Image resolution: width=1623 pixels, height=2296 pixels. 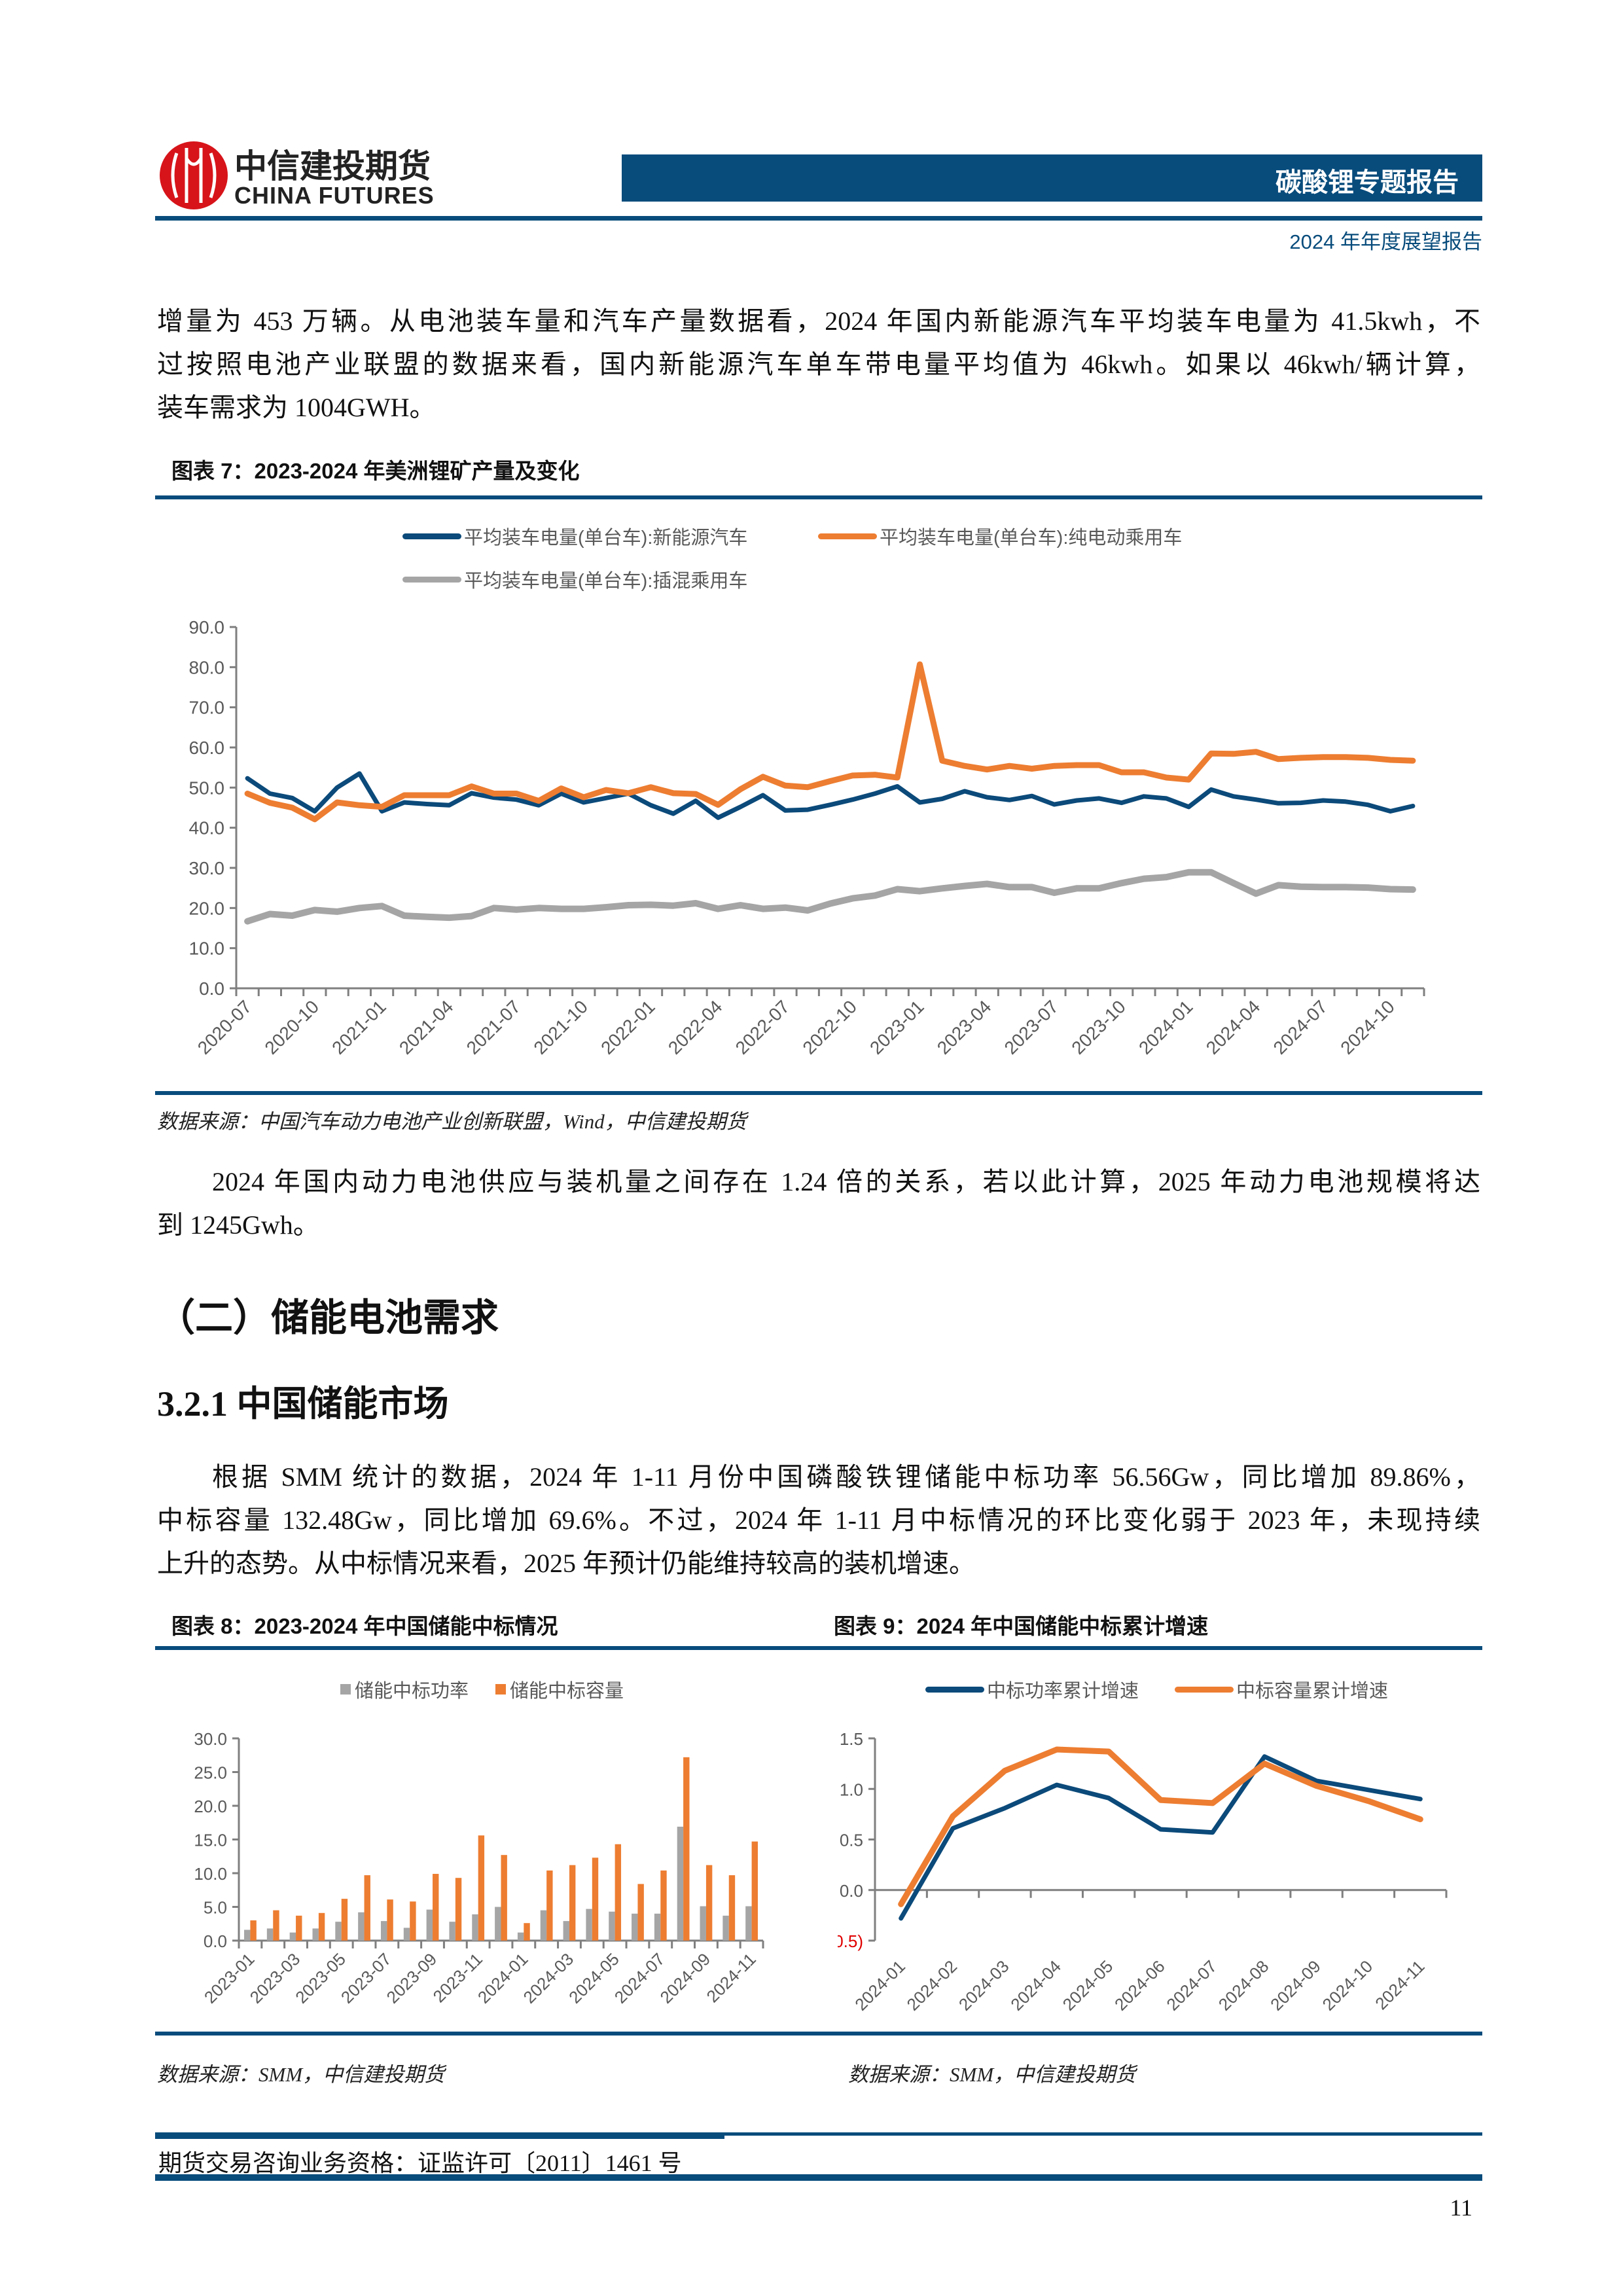 I want to click on y-tick-label: 70.0, so click(x=207, y=708).